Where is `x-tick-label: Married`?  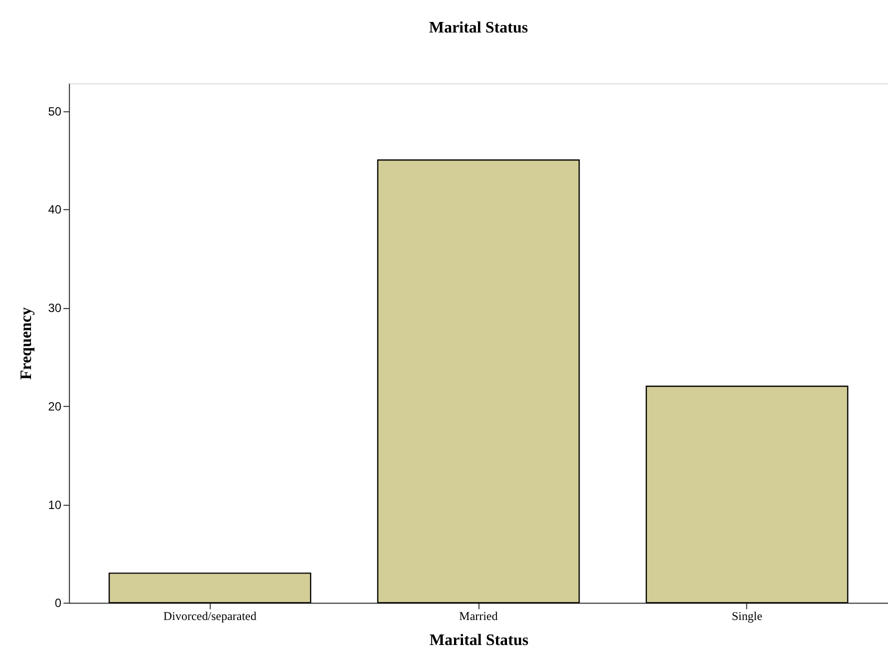 x-tick-label: Married is located at coordinates (478, 616).